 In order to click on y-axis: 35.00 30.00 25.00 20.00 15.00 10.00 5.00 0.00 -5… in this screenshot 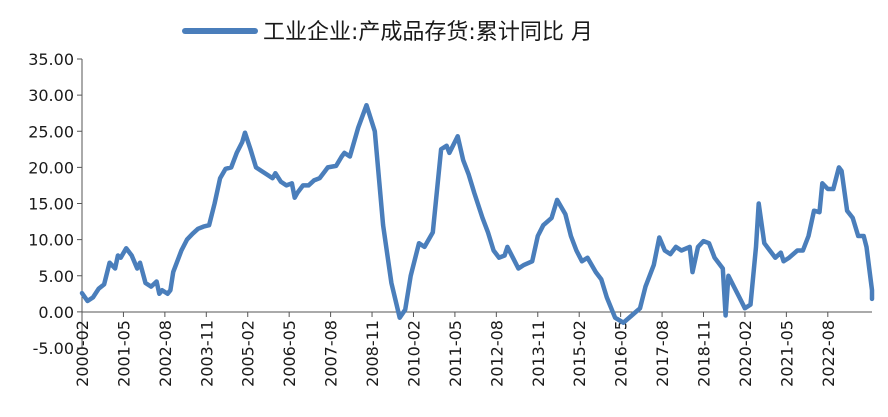, I will do `click(55, 204)`.